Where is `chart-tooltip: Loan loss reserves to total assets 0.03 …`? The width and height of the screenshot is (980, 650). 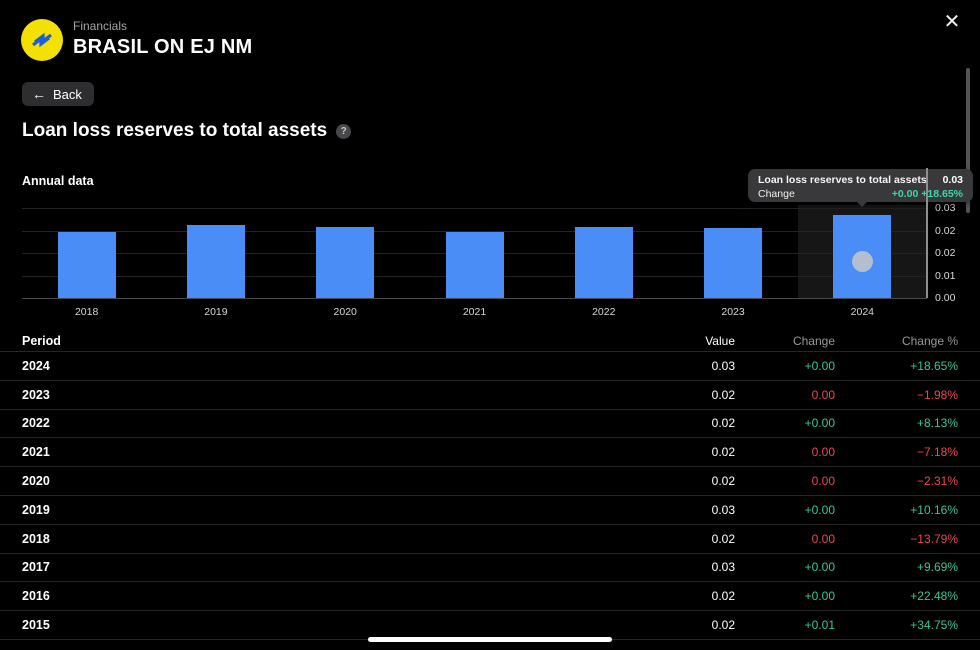
chart-tooltip: Loan loss reserves to total assets 0.03 … is located at coordinates (860, 188).